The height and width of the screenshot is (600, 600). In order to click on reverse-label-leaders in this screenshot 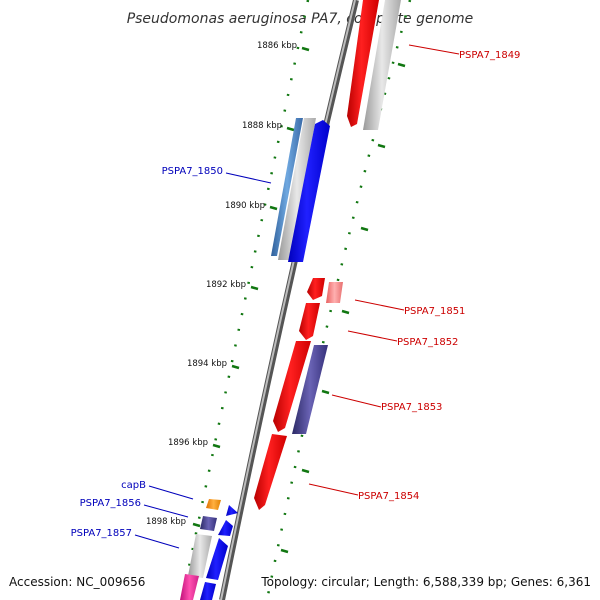, I will do `click(203, 360)`.